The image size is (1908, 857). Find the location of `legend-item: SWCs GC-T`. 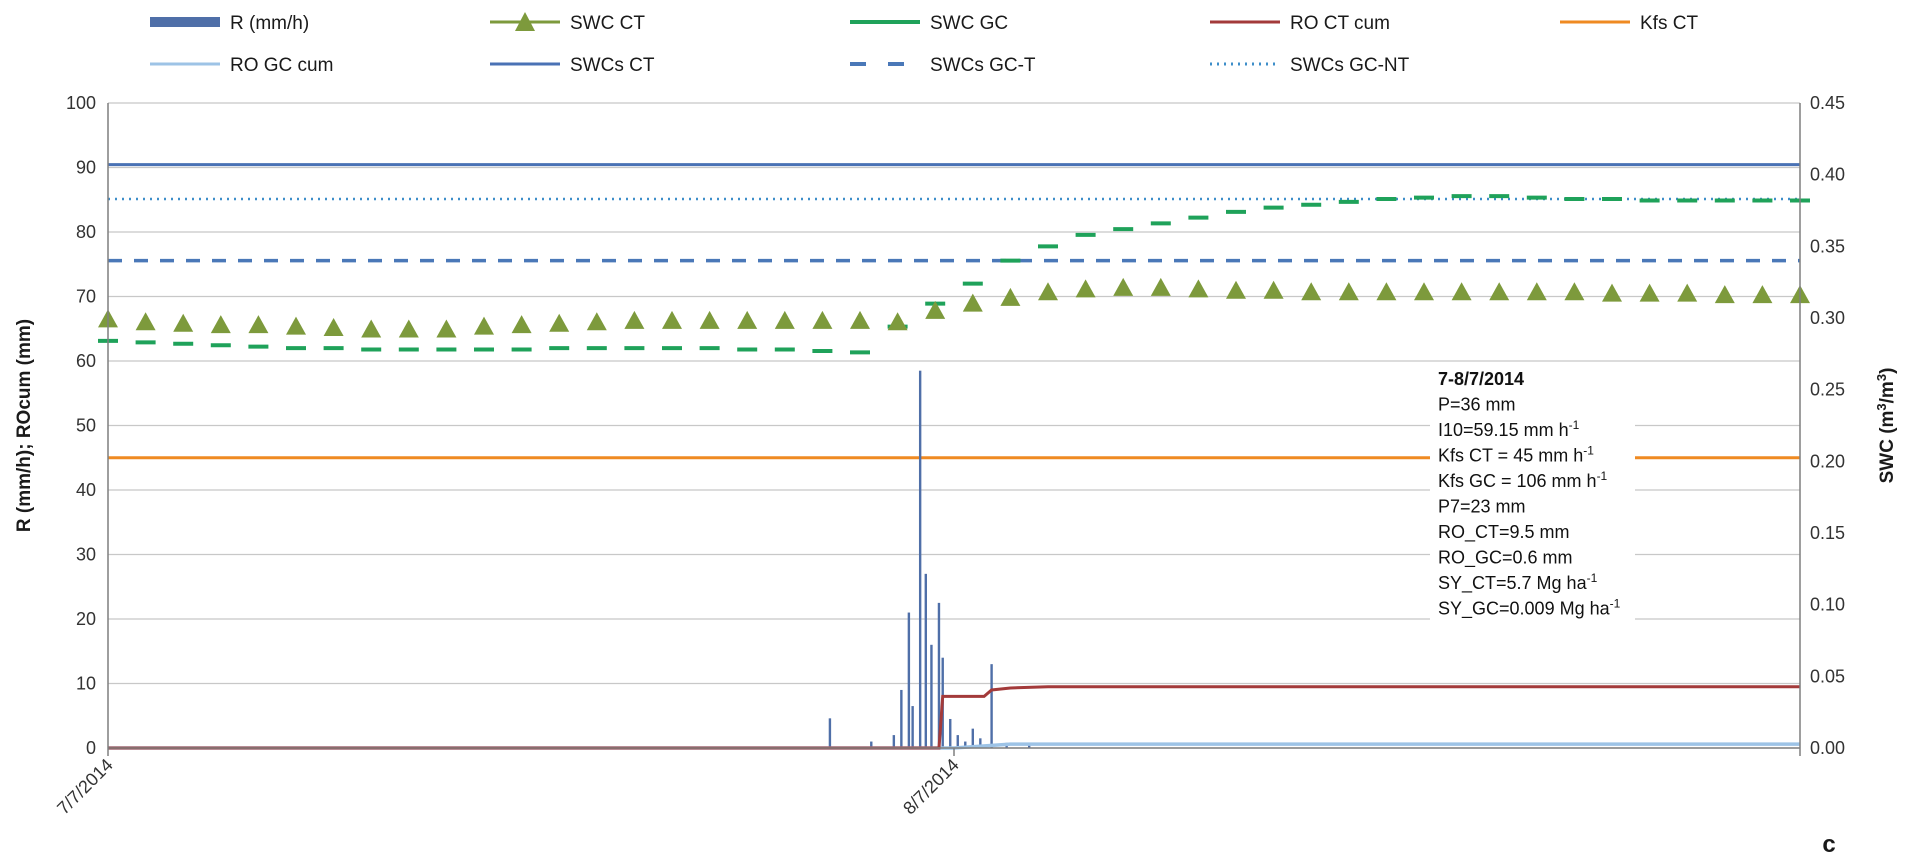

legend-item: SWCs GC-T is located at coordinates (943, 65).